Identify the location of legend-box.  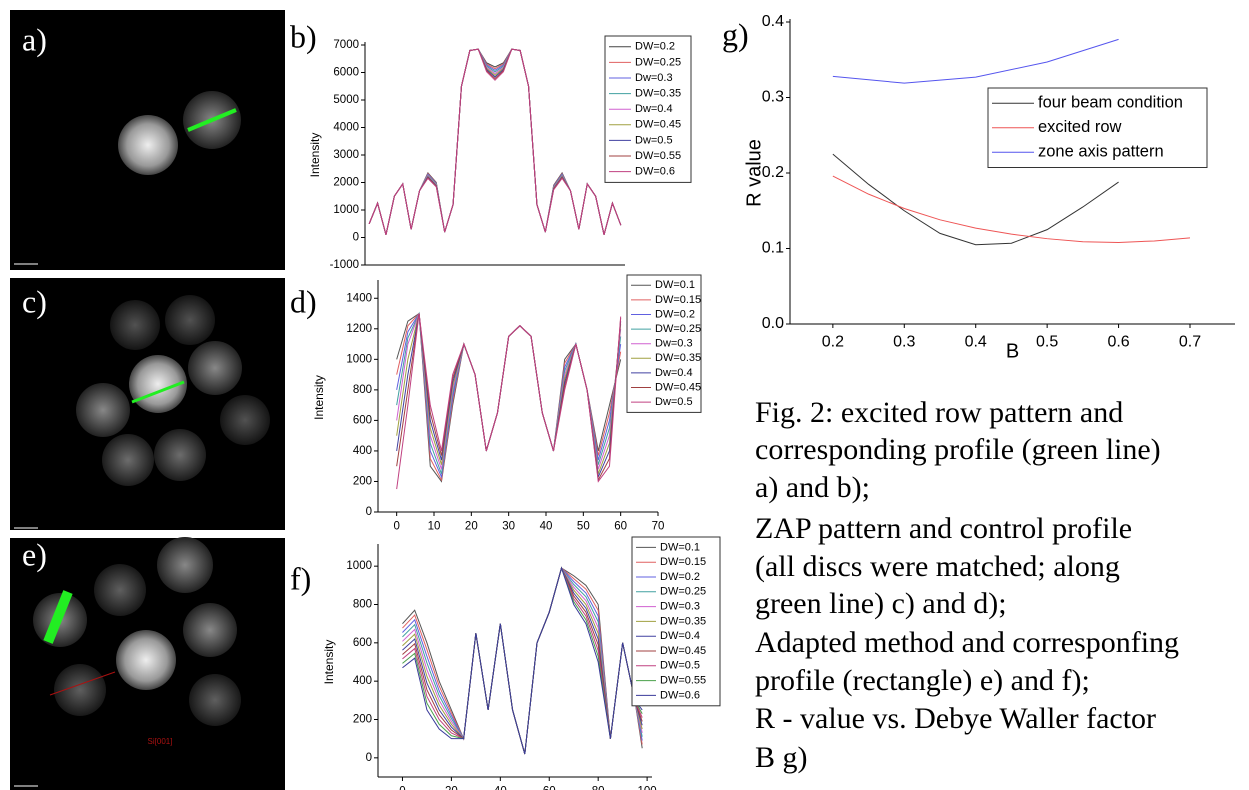
(648, 109).